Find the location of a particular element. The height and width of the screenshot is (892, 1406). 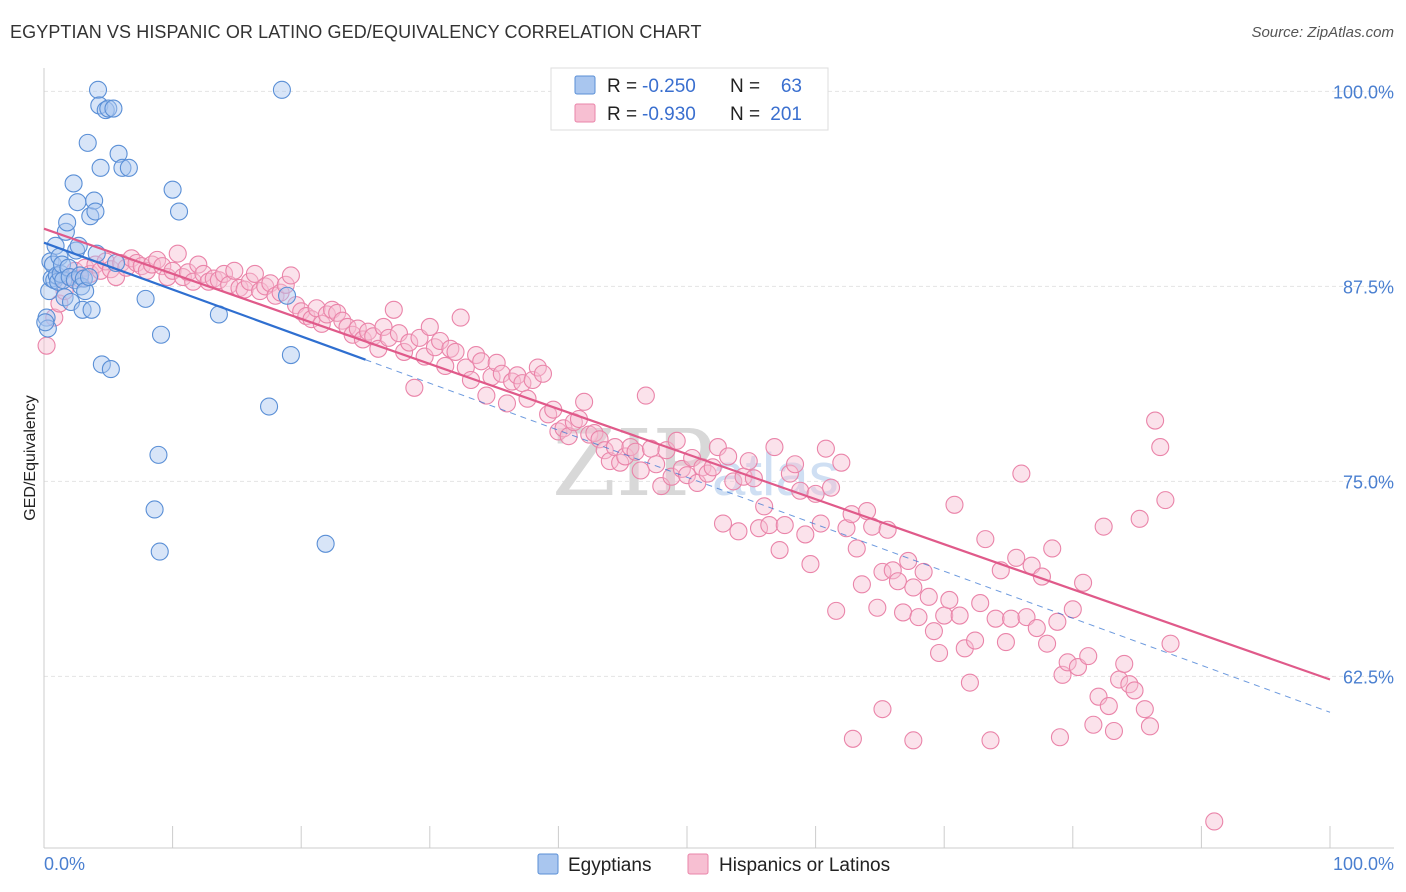

legend-bottom: Egyptians Hispanics or Latinos is located at coordinates (713, 864).